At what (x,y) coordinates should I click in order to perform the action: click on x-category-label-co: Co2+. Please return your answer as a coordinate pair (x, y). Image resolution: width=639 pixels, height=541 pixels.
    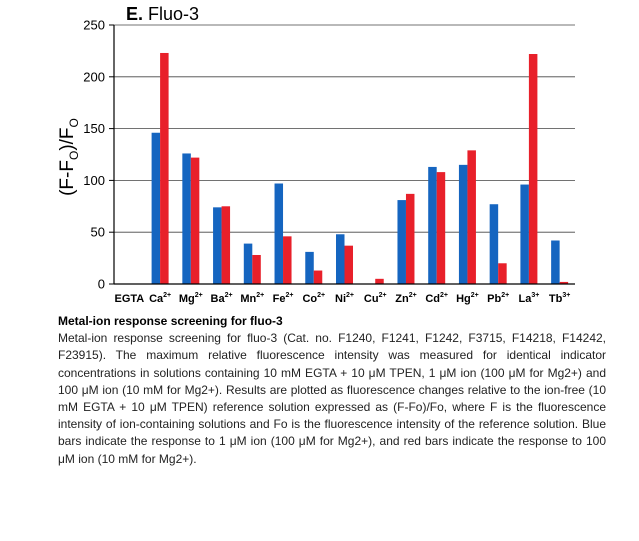
    Looking at the image, I should click on (313, 298).